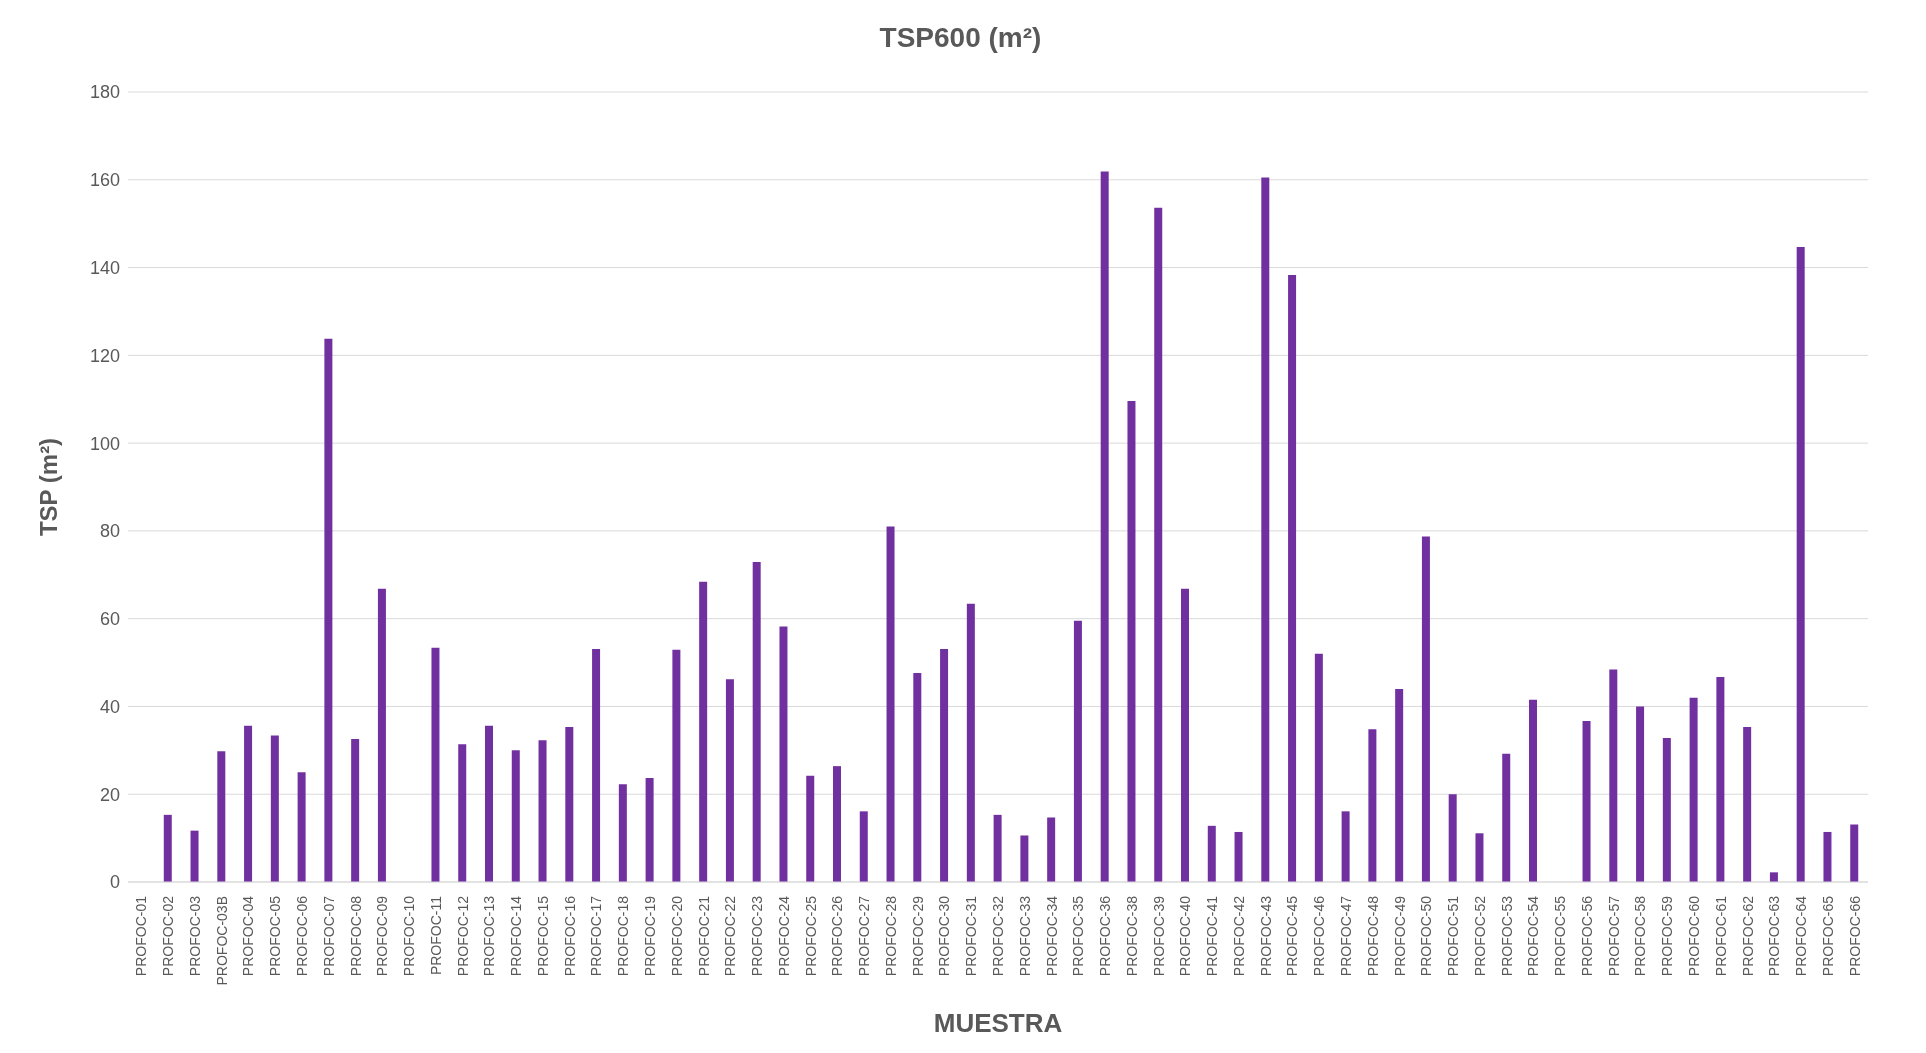  Describe the element at coordinates (998, 1023) in the screenshot. I see `x-axis-title: MUESTRA` at that location.